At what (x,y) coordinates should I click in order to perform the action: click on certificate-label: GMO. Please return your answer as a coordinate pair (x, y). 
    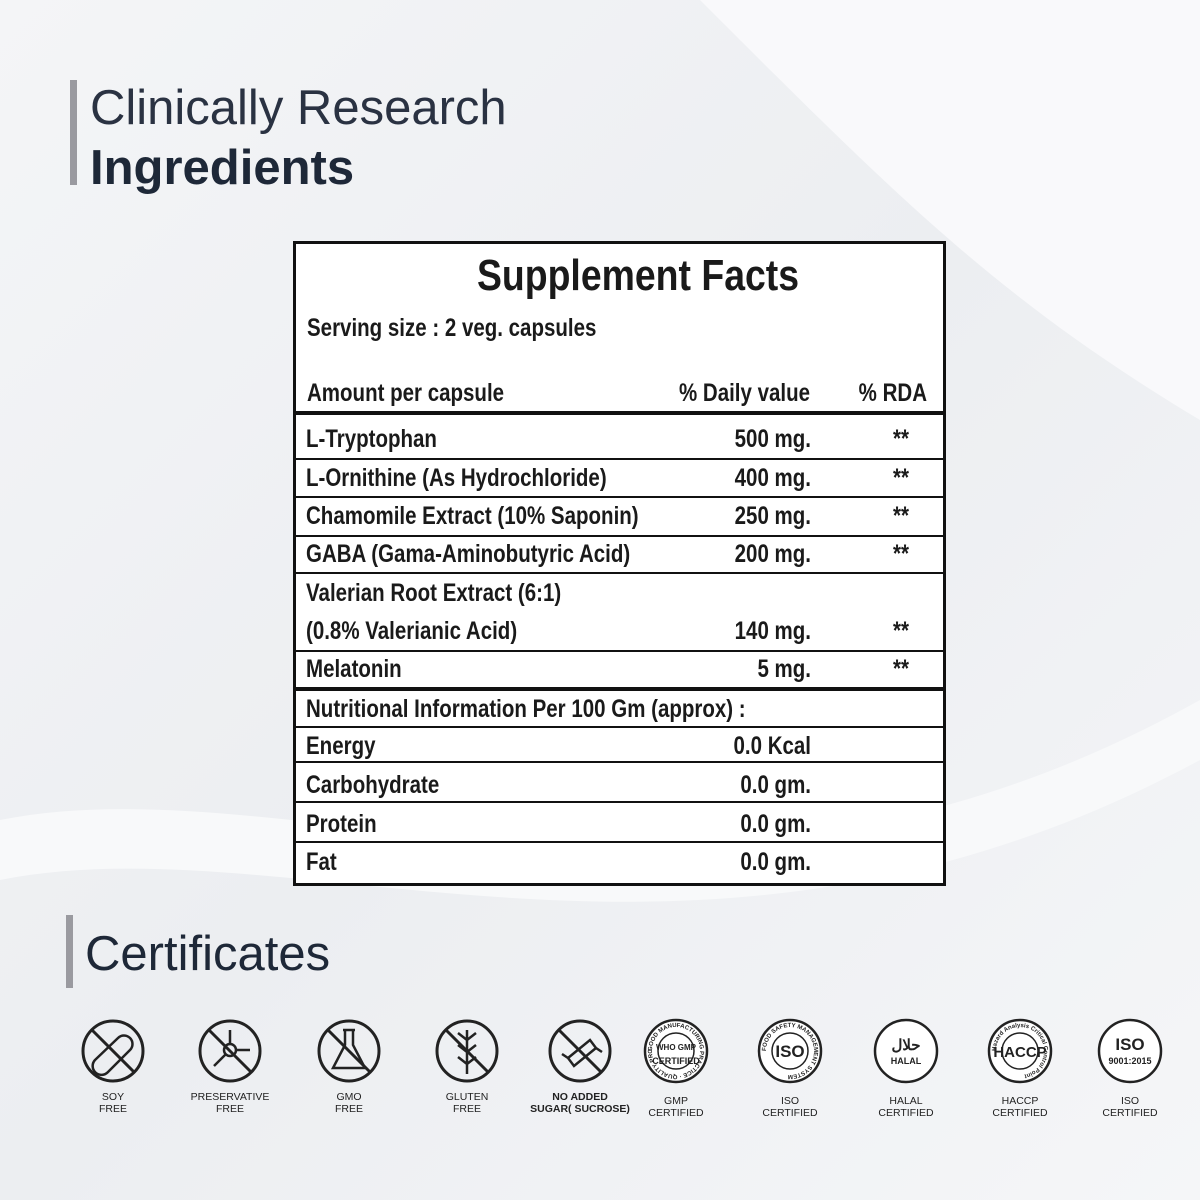
    Looking at the image, I should click on (348, 1097).